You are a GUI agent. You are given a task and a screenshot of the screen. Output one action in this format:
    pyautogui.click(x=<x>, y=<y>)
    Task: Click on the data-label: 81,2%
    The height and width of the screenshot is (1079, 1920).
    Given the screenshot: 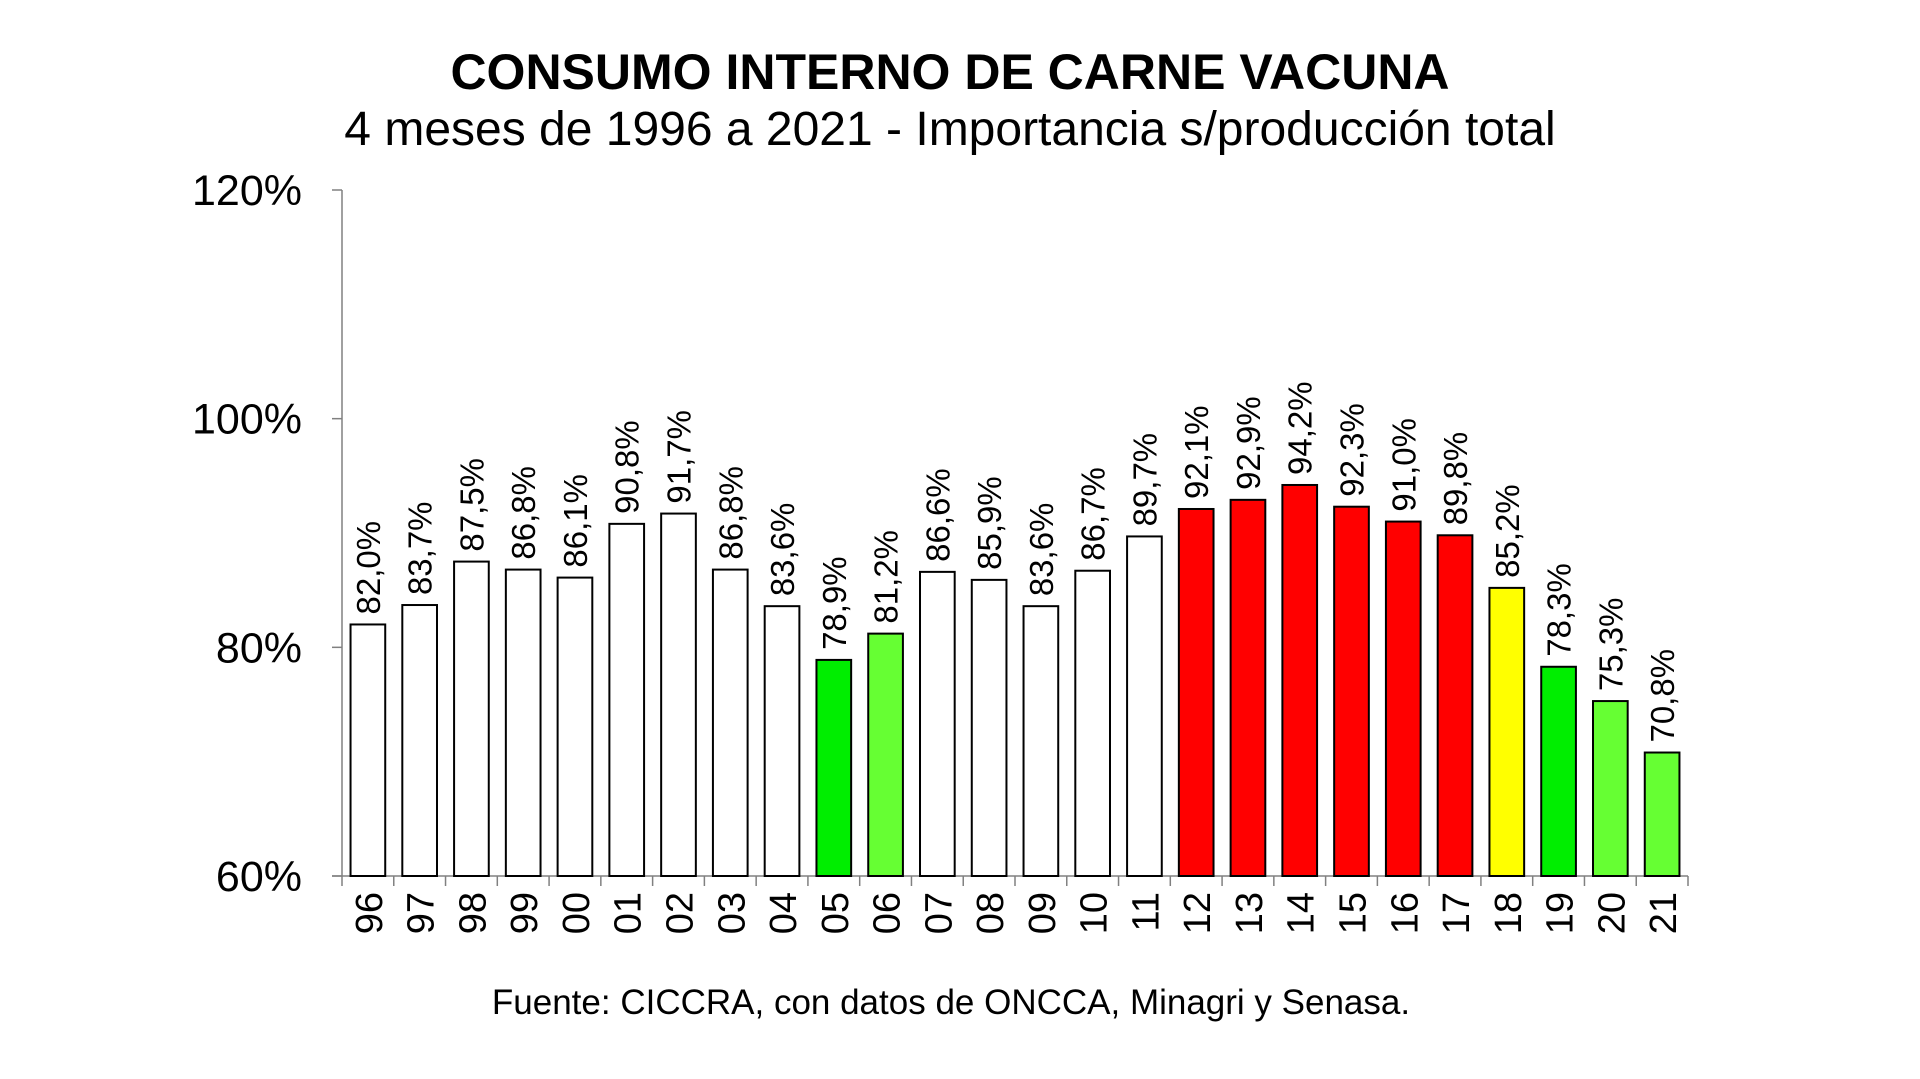 What is the action you would take?
    pyautogui.click(x=886, y=577)
    